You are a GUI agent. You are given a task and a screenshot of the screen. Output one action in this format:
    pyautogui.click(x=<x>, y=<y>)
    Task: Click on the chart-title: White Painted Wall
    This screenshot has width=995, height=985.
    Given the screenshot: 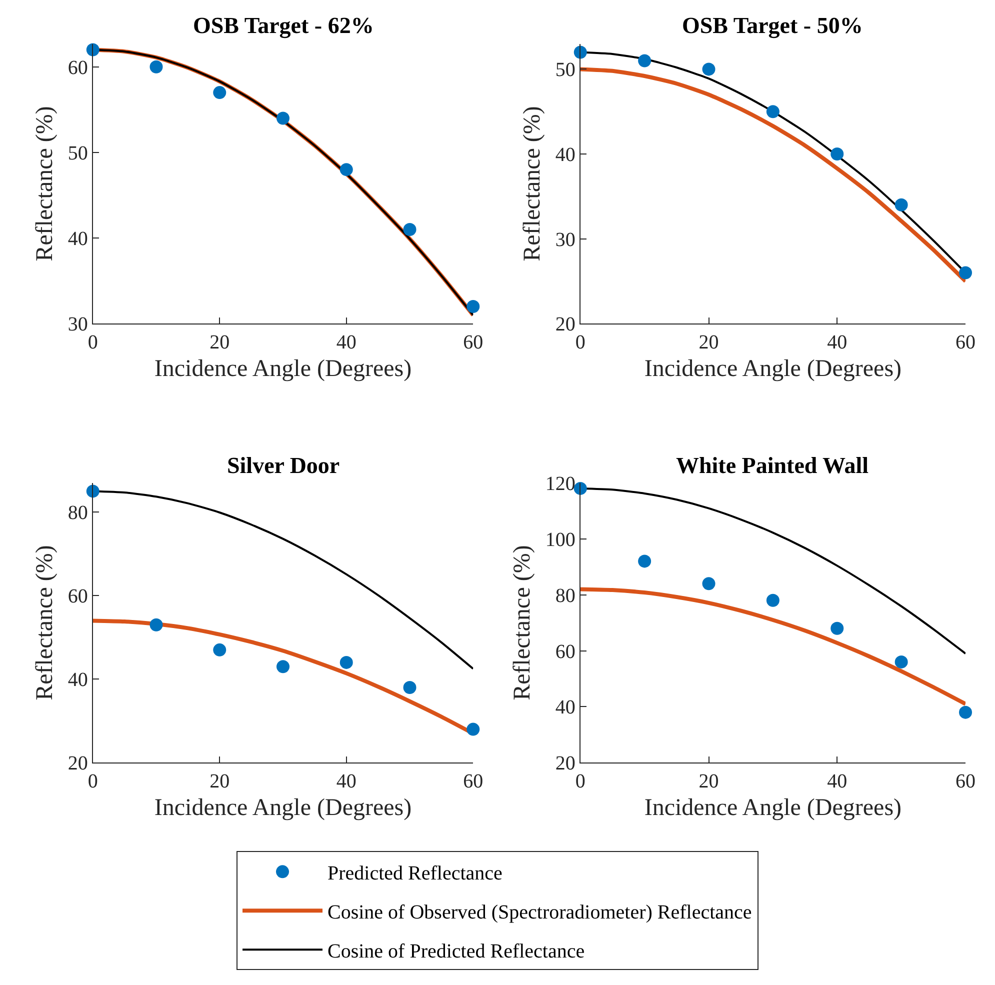 What is the action you would take?
    pyautogui.click(x=772, y=465)
    